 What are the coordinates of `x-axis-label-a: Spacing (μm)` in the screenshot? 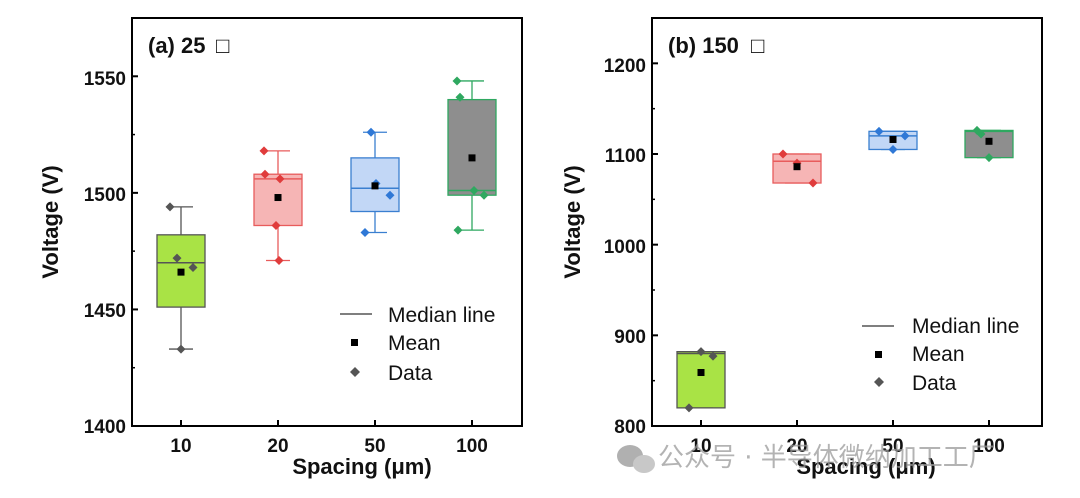 It's located at (361, 466).